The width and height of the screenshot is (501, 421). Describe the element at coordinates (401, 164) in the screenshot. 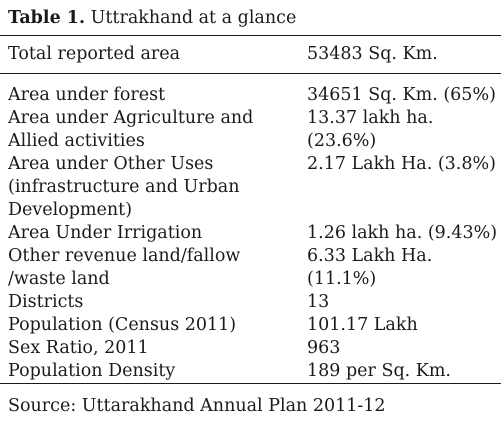

I see `row-value-line: 2.17 Lakh Ha. (3.8%)` at that location.